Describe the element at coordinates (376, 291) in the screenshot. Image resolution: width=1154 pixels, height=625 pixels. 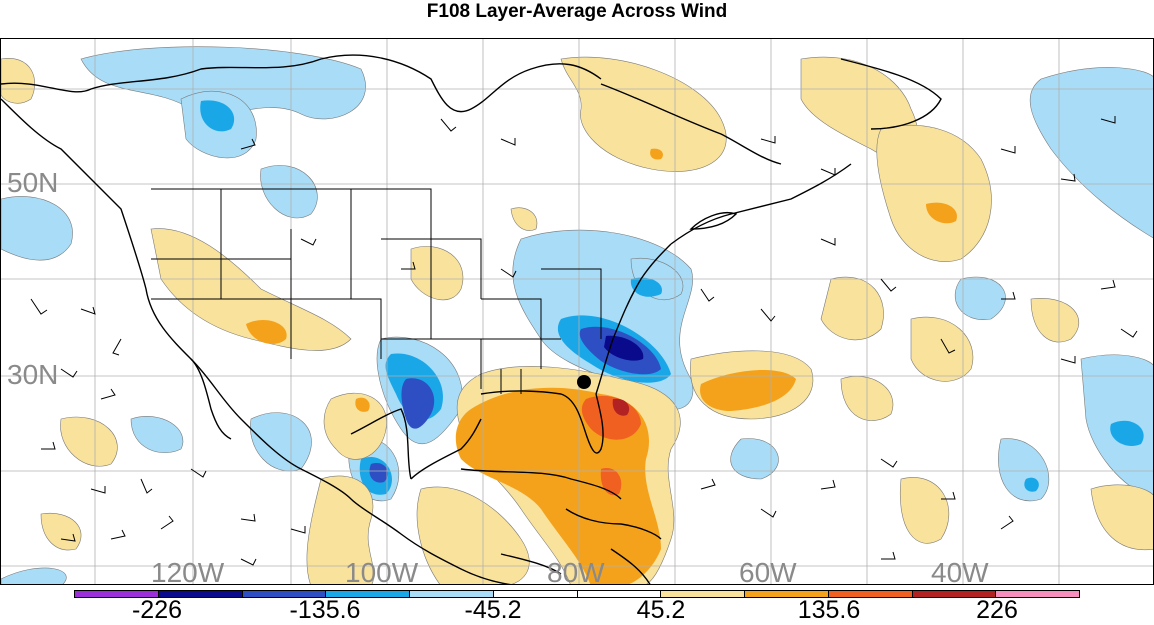
I see `state-borders` at that location.